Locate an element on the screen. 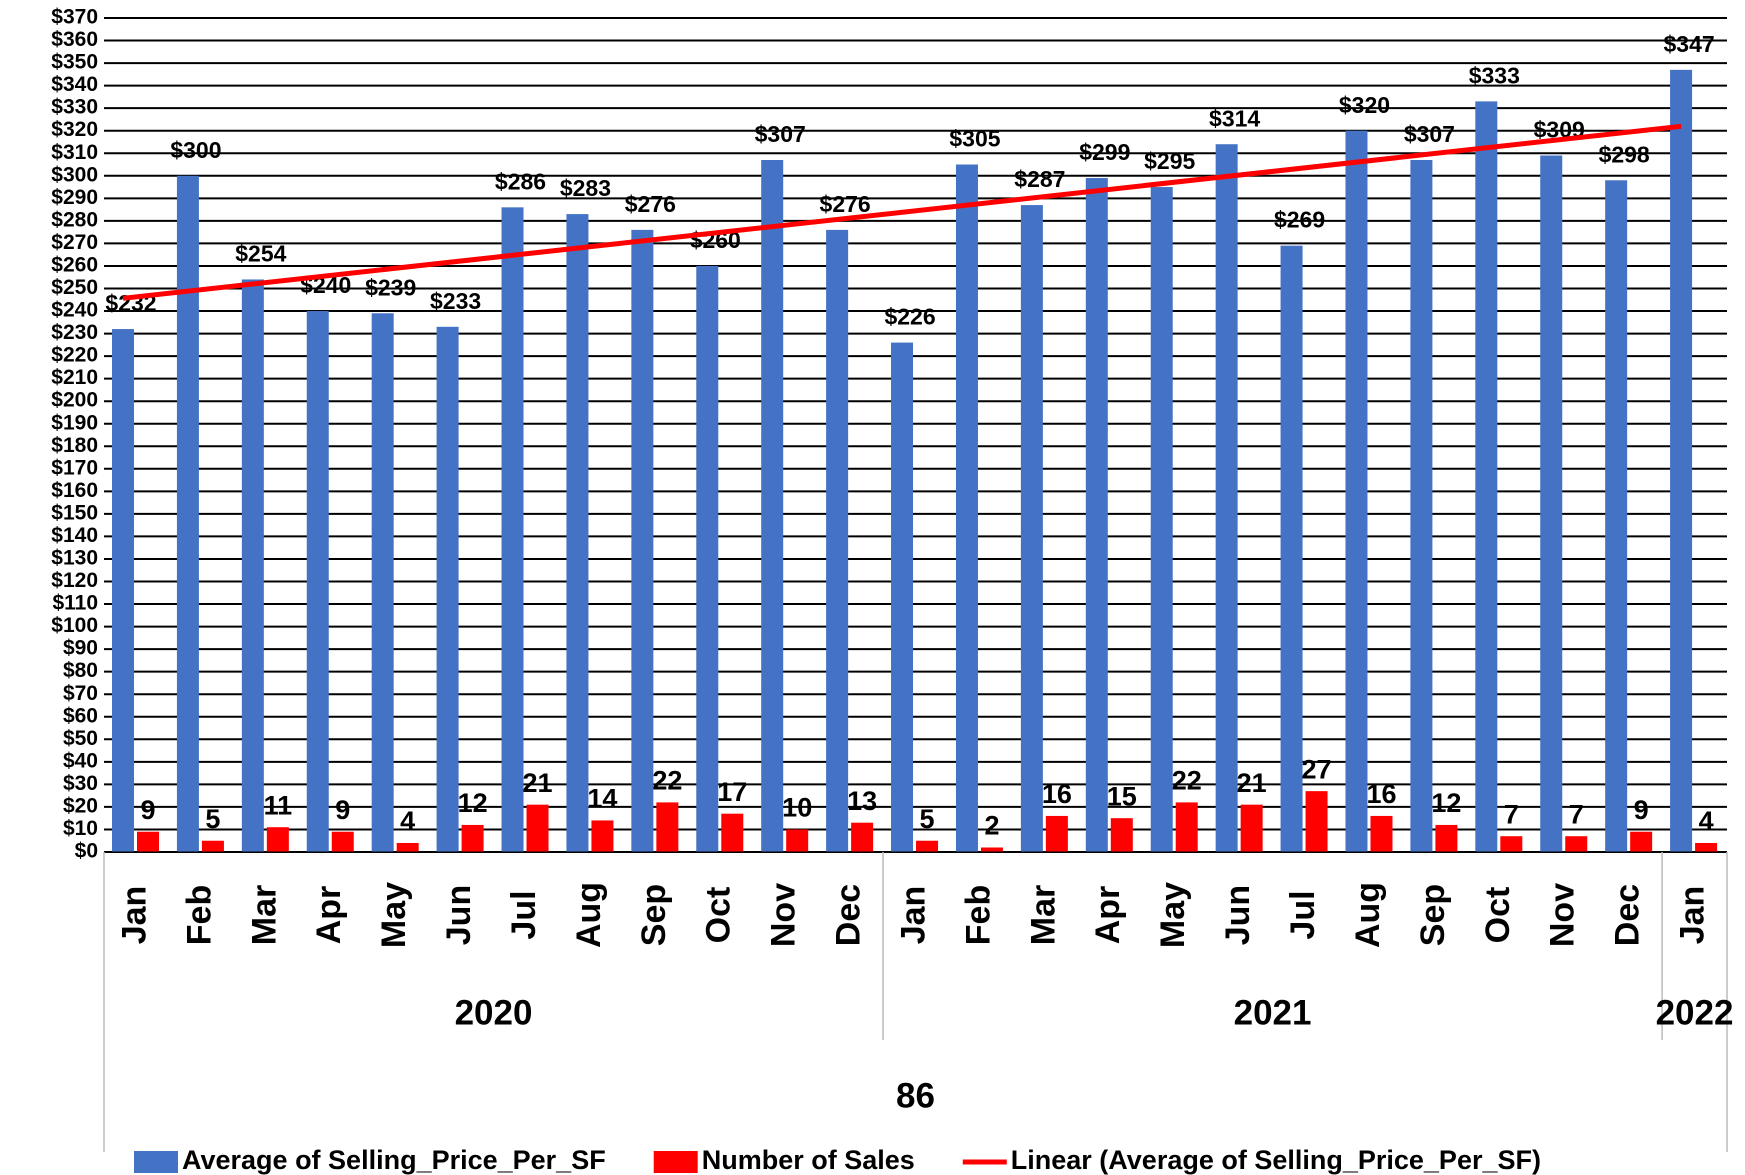  data-label: $307 is located at coordinates (1429, 134).